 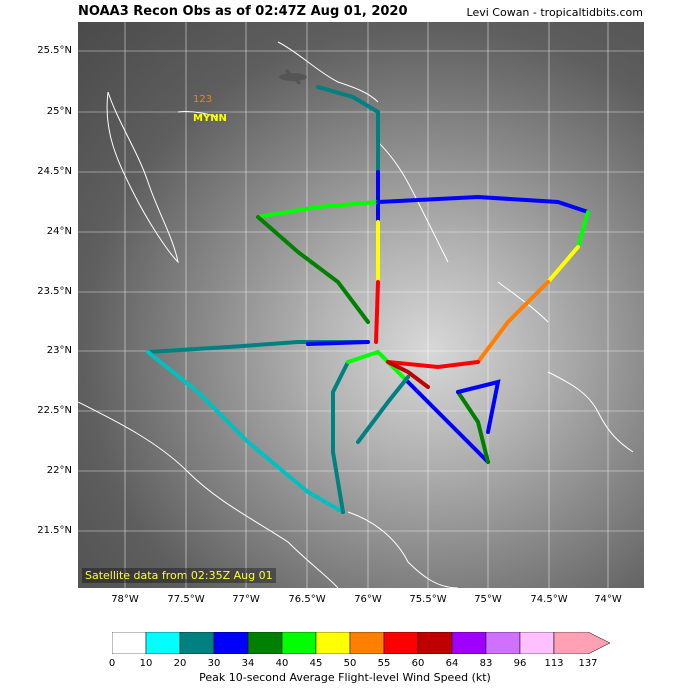 What do you see at coordinates (428, 599) in the screenshot?
I see `lon-label: 75.5°W` at bounding box center [428, 599].